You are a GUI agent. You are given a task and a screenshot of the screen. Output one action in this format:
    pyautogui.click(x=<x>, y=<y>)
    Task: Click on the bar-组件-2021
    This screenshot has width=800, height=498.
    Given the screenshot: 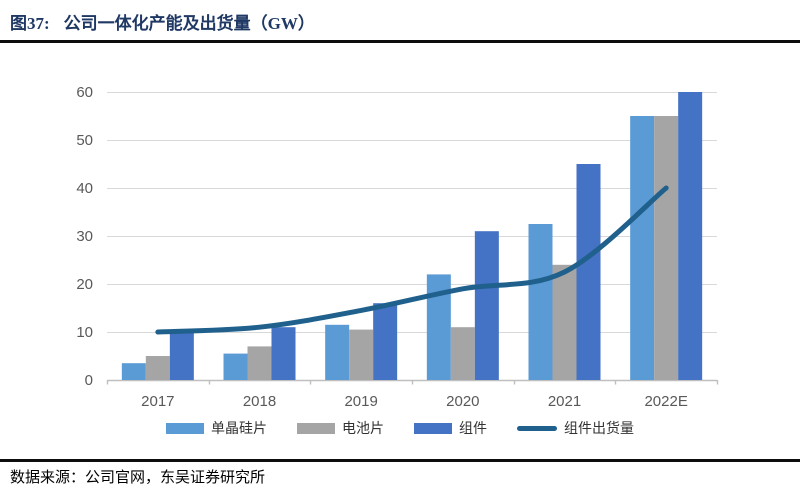 What is the action you would take?
    pyautogui.click(x=588, y=272)
    